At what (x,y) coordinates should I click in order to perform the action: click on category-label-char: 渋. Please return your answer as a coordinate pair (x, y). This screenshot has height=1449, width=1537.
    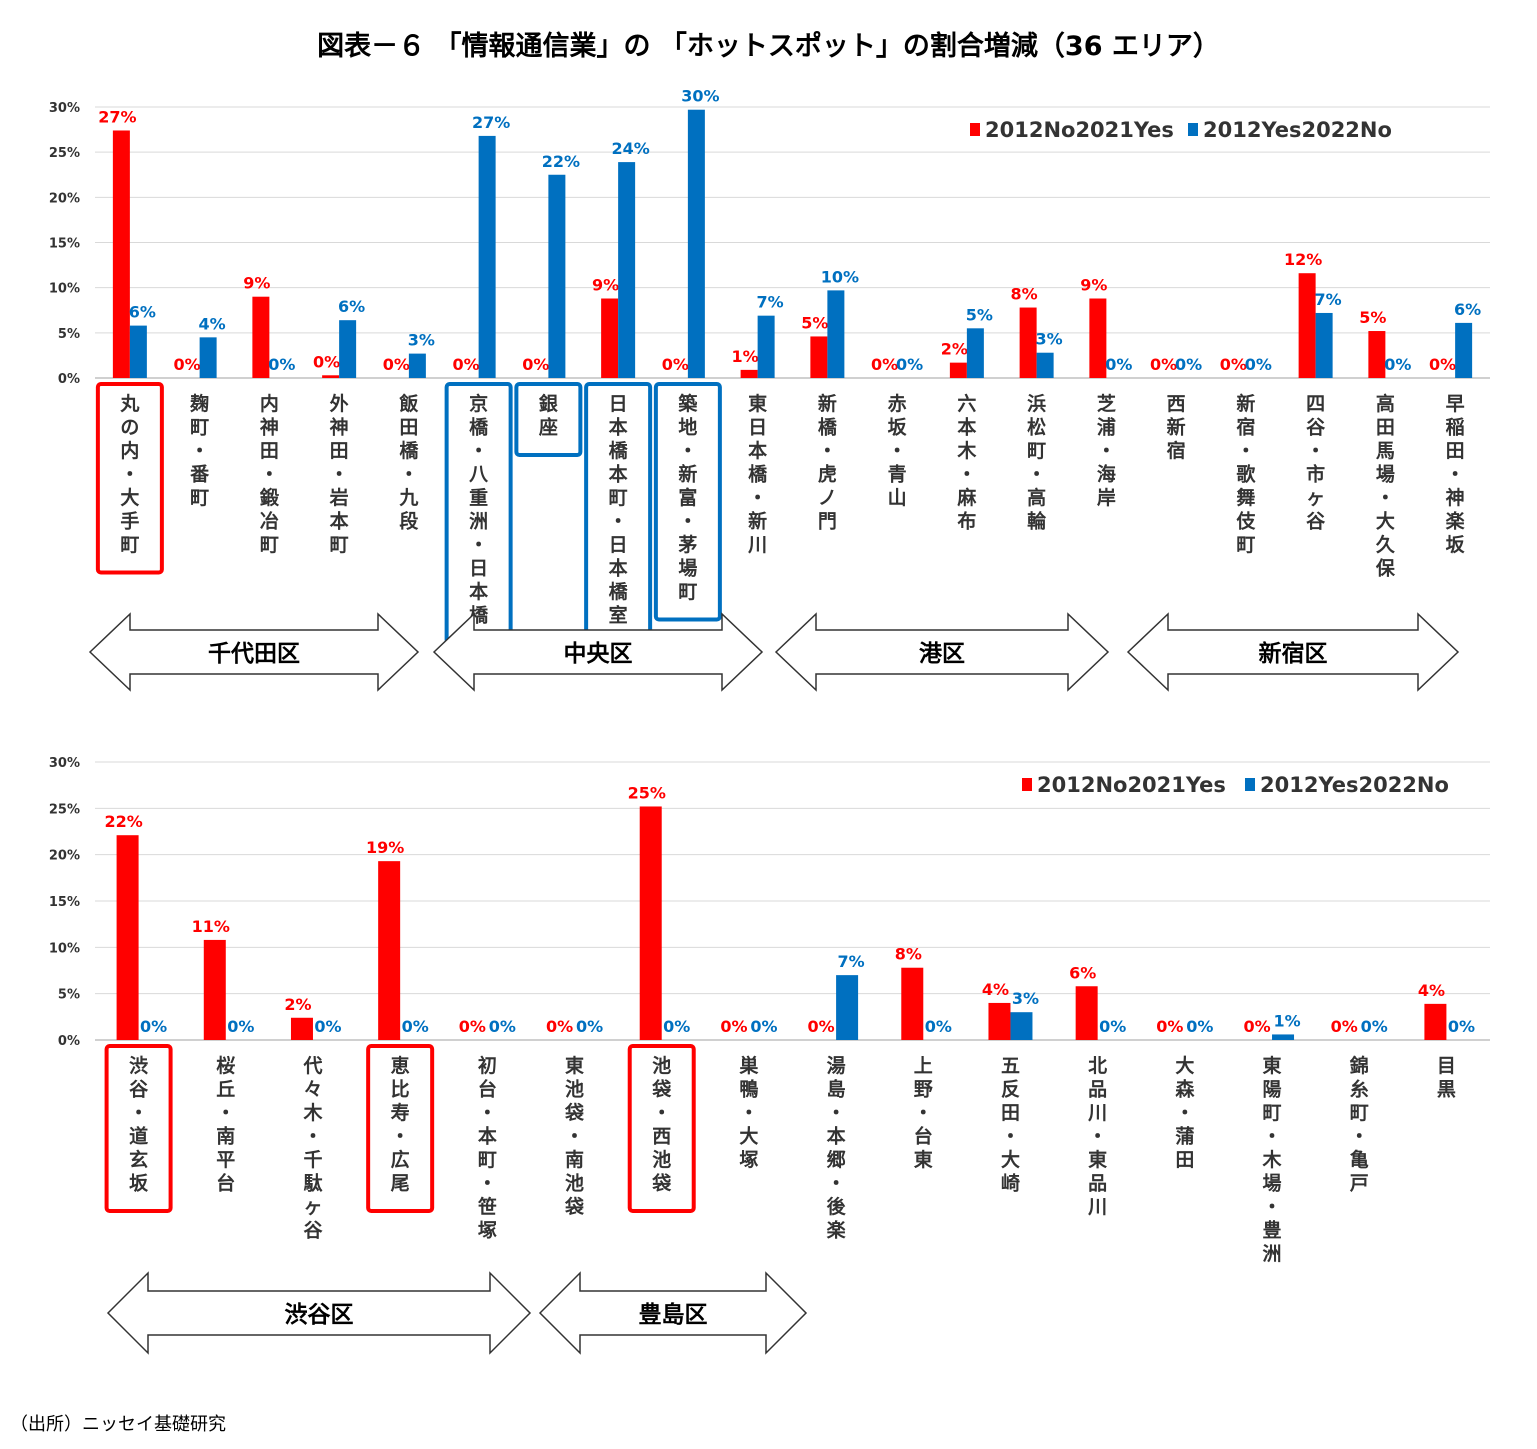
    Looking at the image, I should click on (138, 1065).